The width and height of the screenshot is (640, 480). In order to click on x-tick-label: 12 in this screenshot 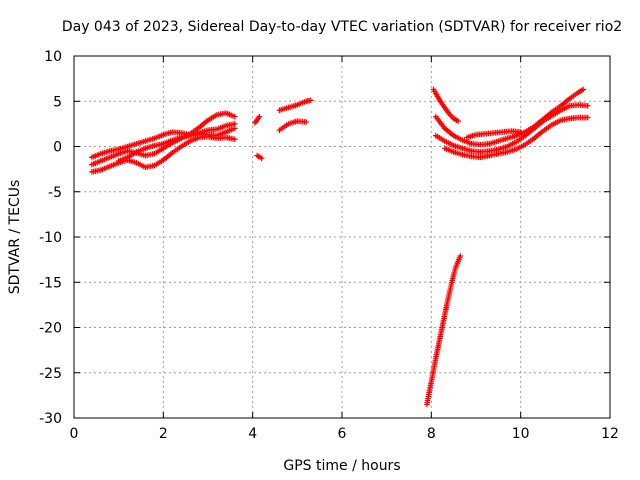, I will do `click(610, 434)`.